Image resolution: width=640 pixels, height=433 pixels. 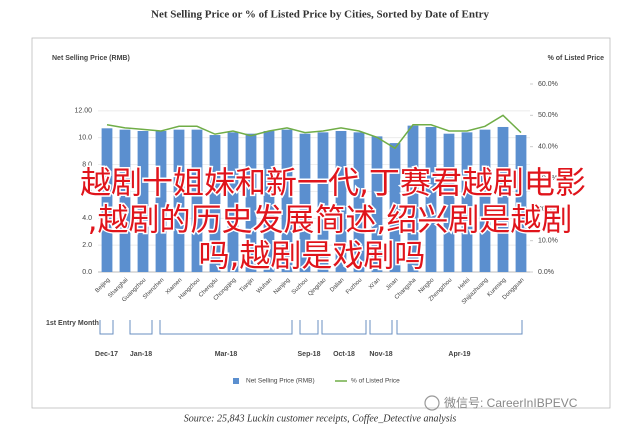 What do you see at coordinates (548, 209) in the screenshot?
I see `y2-tick-label: 20.0%` at bounding box center [548, 209].